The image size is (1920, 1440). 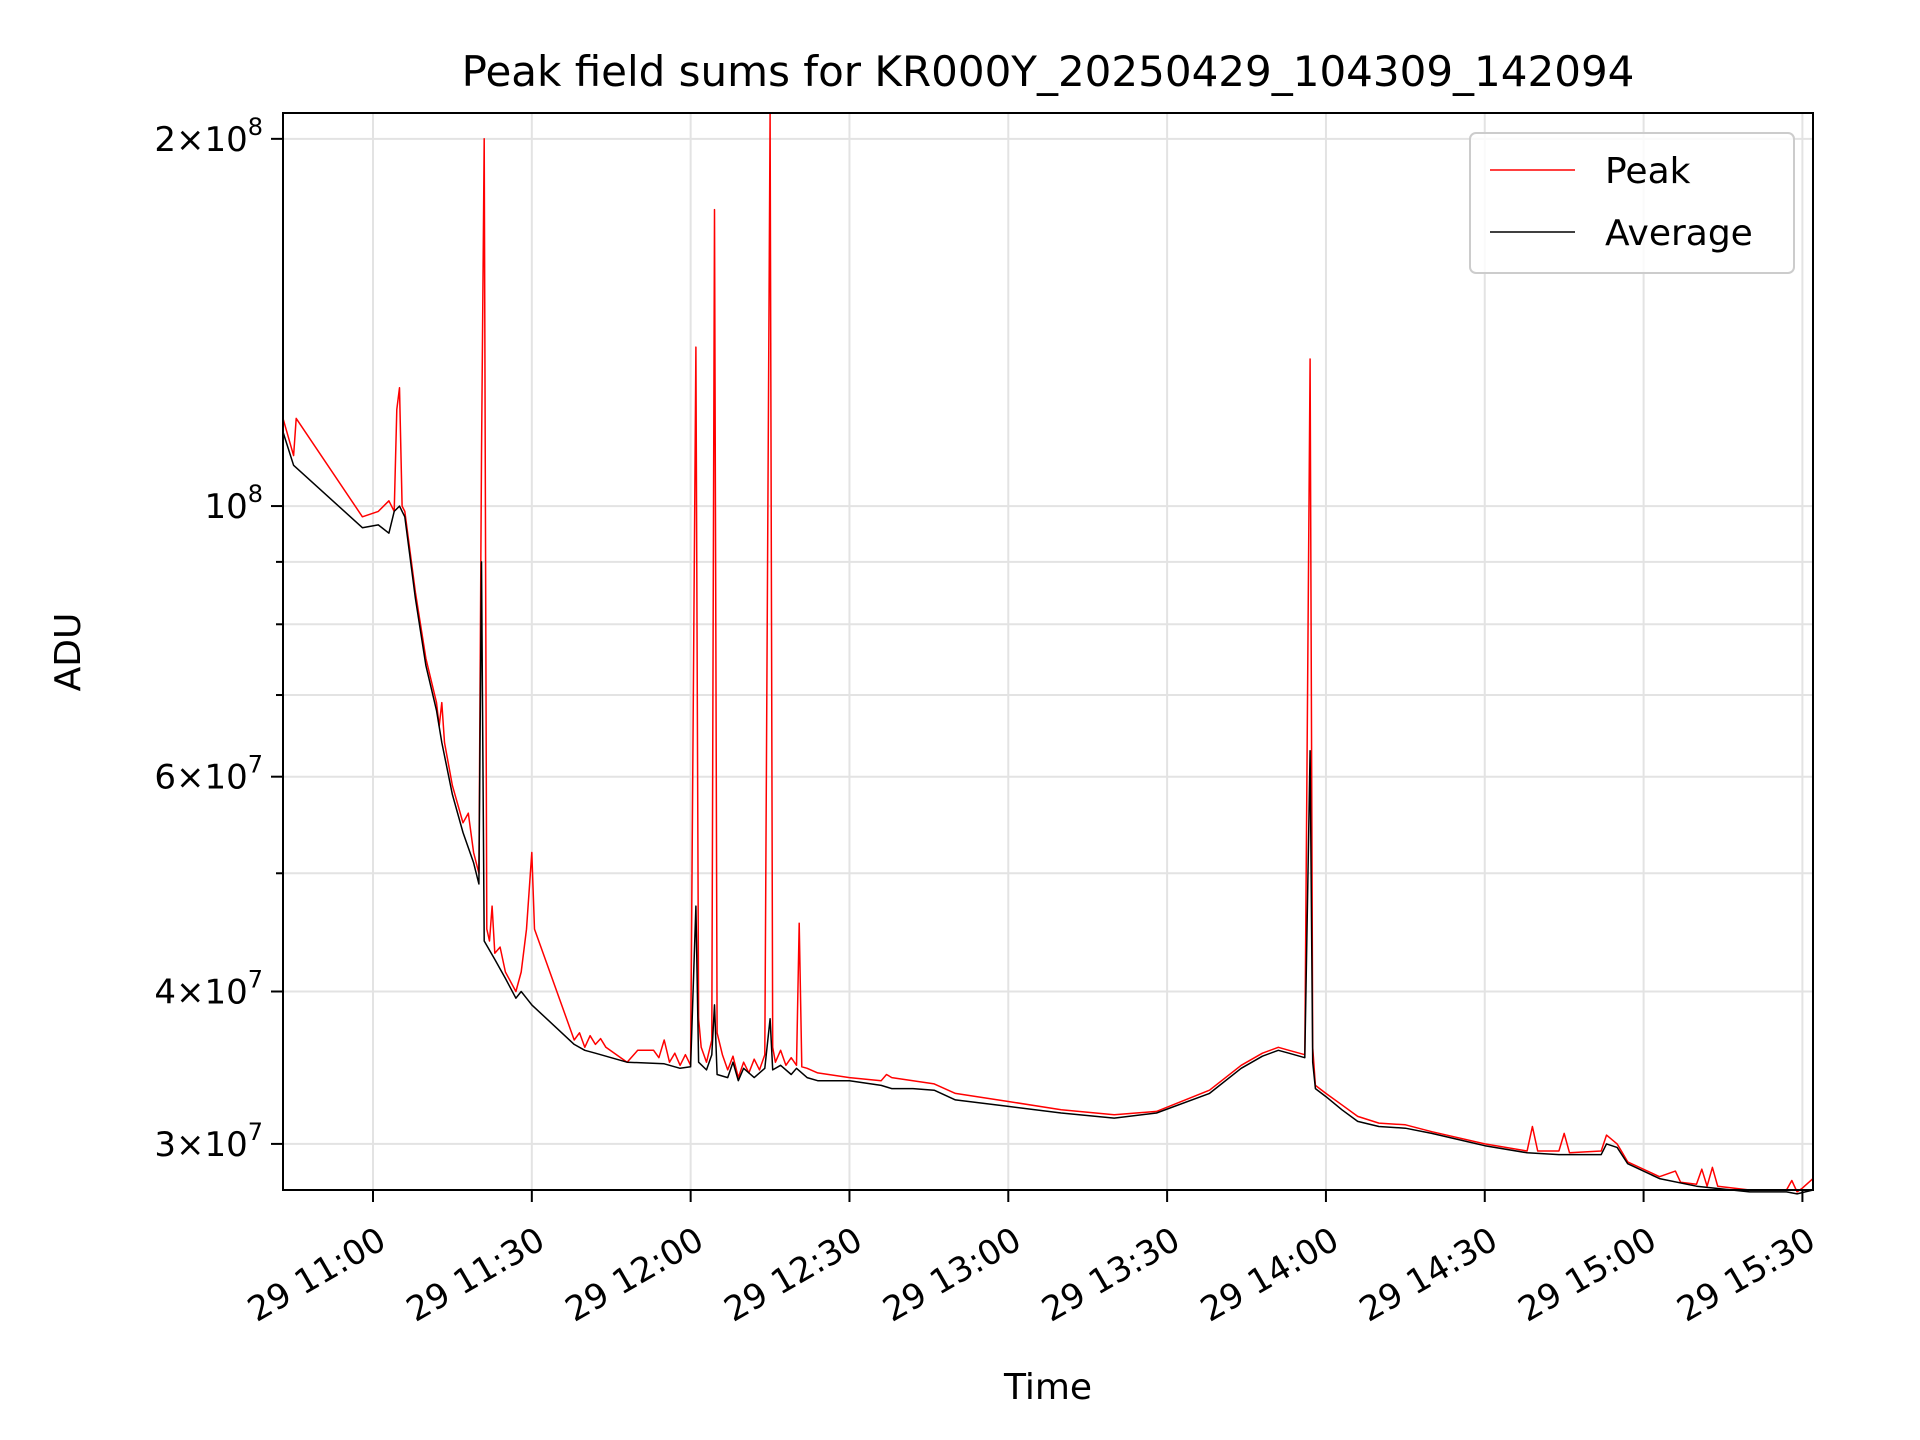 What do you see at coordinates (200, 992) in the screenshot?
I see `y-tick-label-base: 4×10` at bounding box center [200, 992].